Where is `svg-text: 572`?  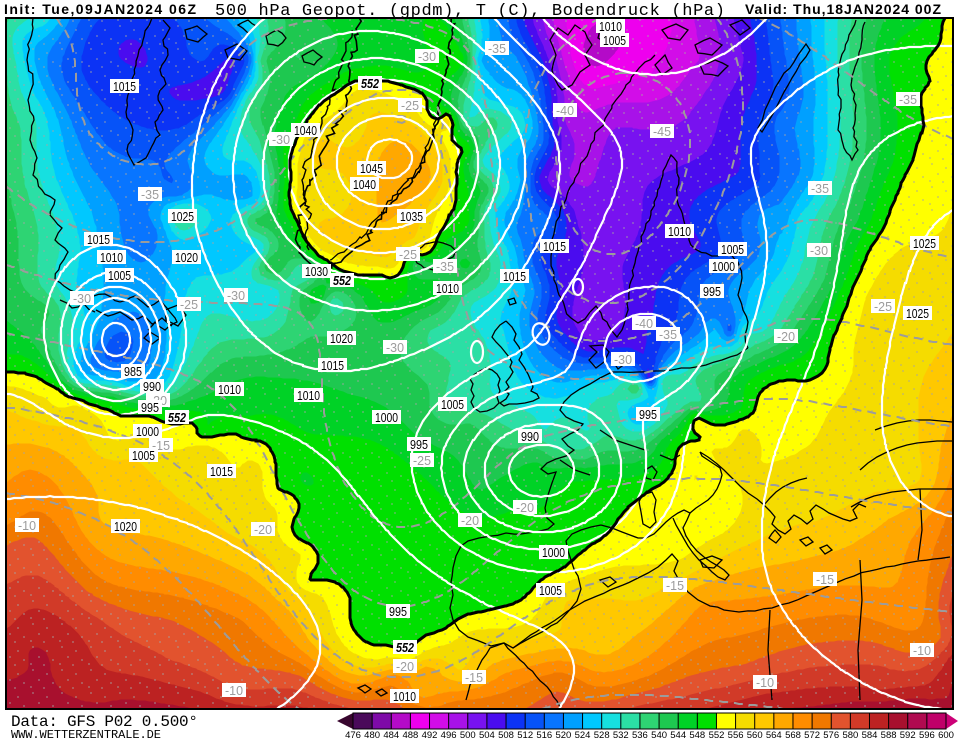 svg-text: 572 is located at coordinates (812, 735).